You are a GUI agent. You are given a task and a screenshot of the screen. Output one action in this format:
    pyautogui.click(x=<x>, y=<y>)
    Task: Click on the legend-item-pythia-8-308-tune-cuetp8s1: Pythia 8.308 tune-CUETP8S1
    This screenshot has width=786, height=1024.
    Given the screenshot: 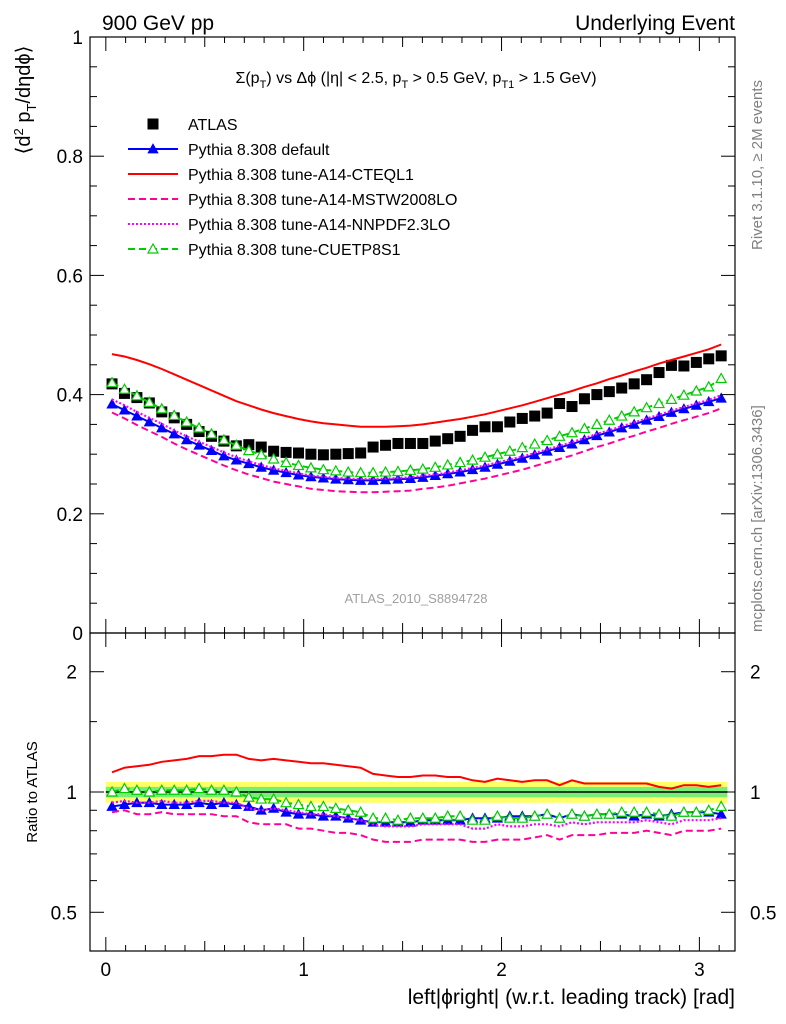 What is the action you would take?
    pyautogui.click(x=264, y=250)
    